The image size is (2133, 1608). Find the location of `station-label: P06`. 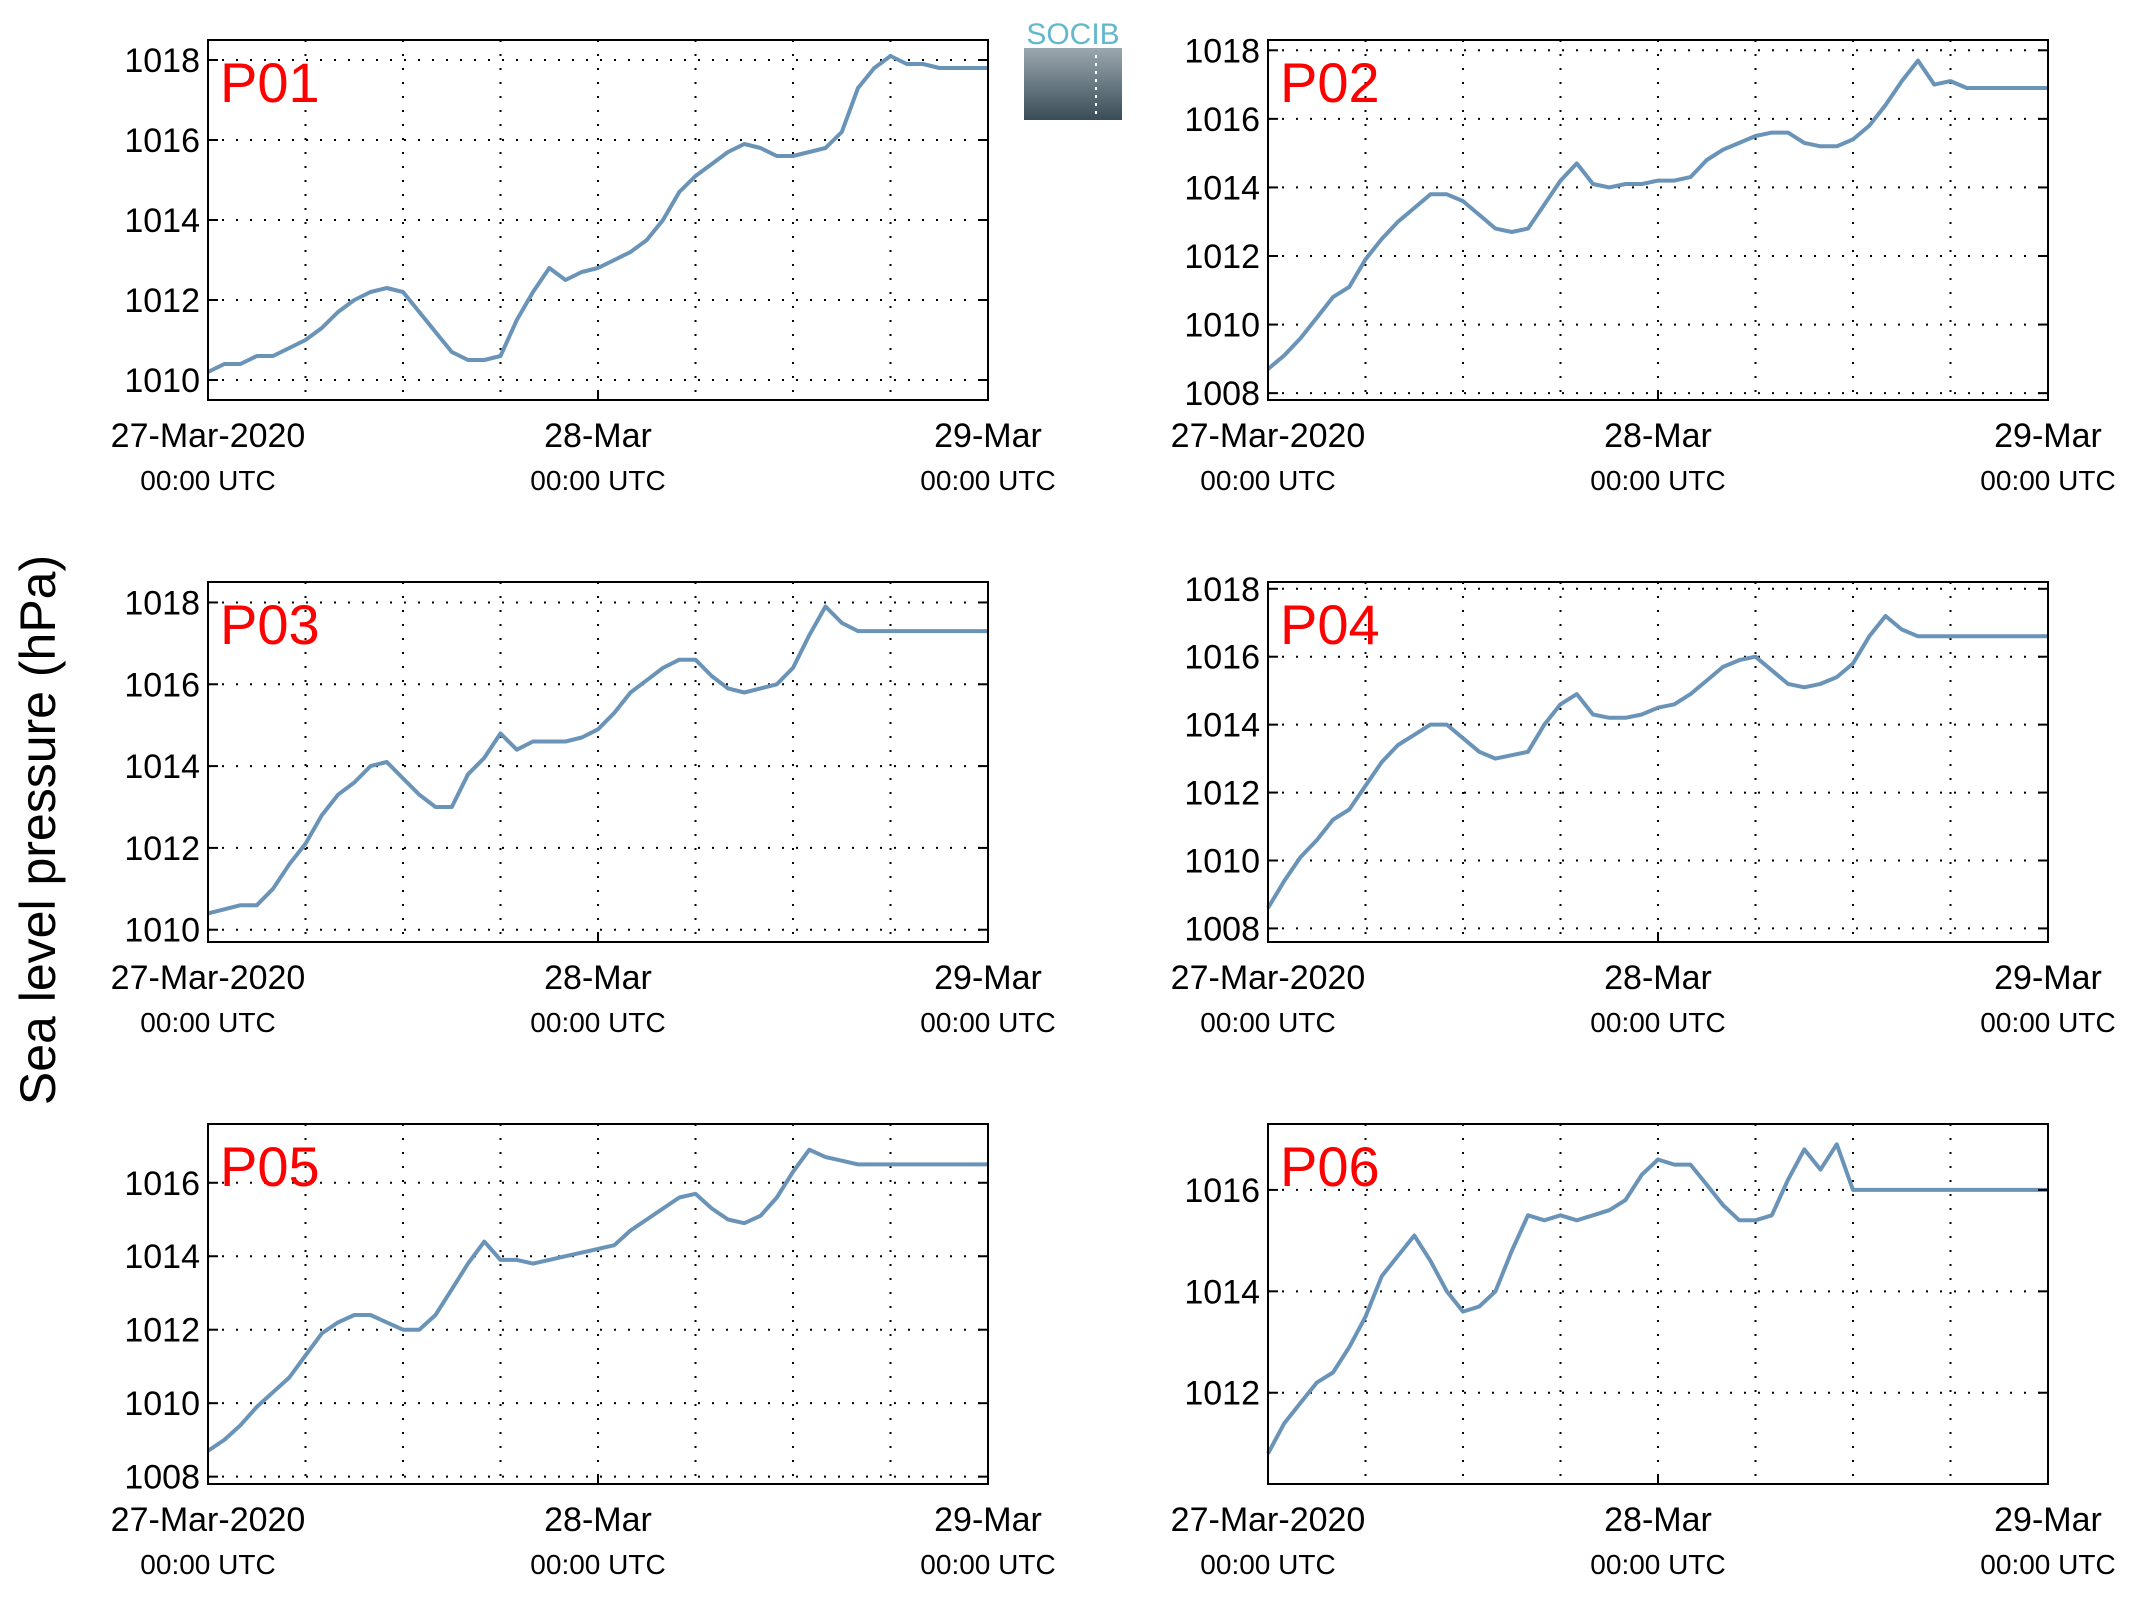

station-label: P06 is located at coordinates (1330, 1166).